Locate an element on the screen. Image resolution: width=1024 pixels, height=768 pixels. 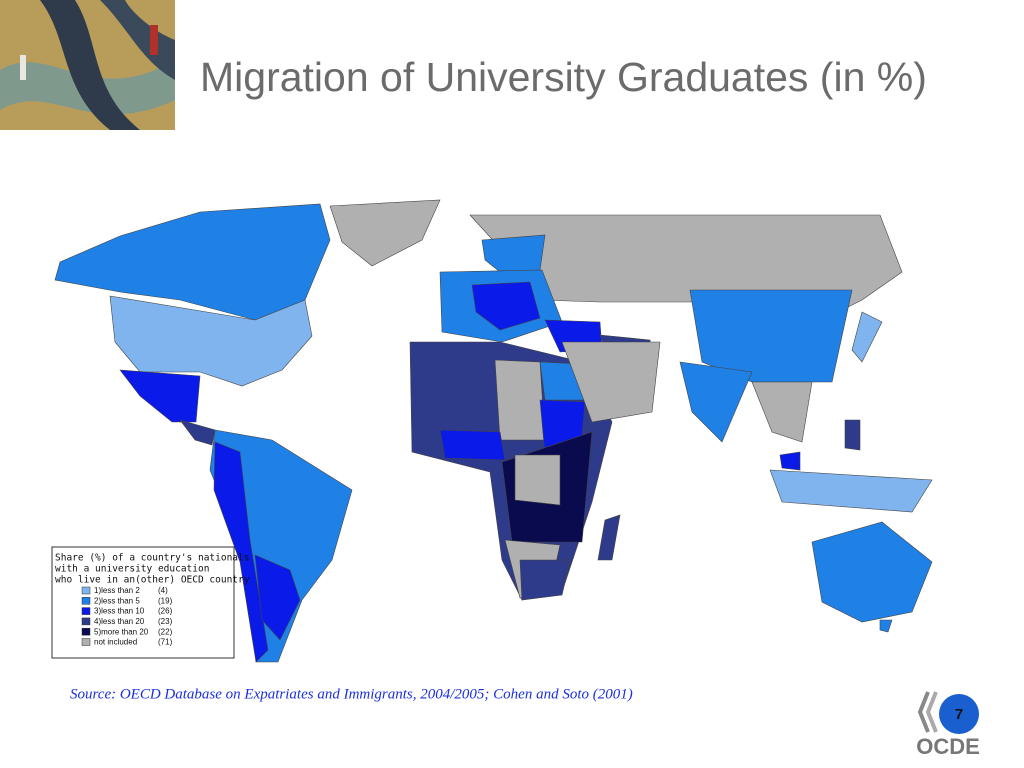
legend-label: 4)less than 20 is located at coordinates (119, 621).